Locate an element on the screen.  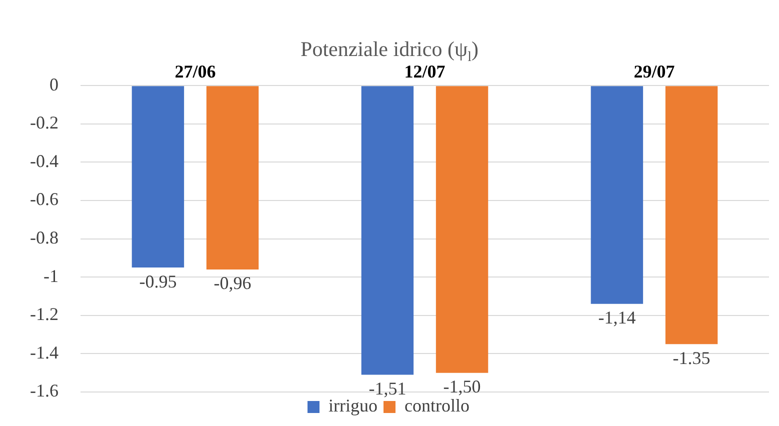
y-tick-label: -0.8 is located at coordinates (44, 238).